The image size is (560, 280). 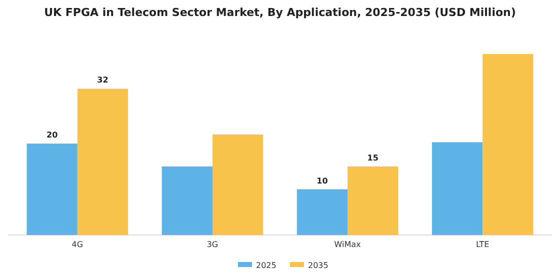 What do you see at coordinates (318, 265) in the screenshot?
I see `legend-label: 2035` at bounding box center [318, 265].